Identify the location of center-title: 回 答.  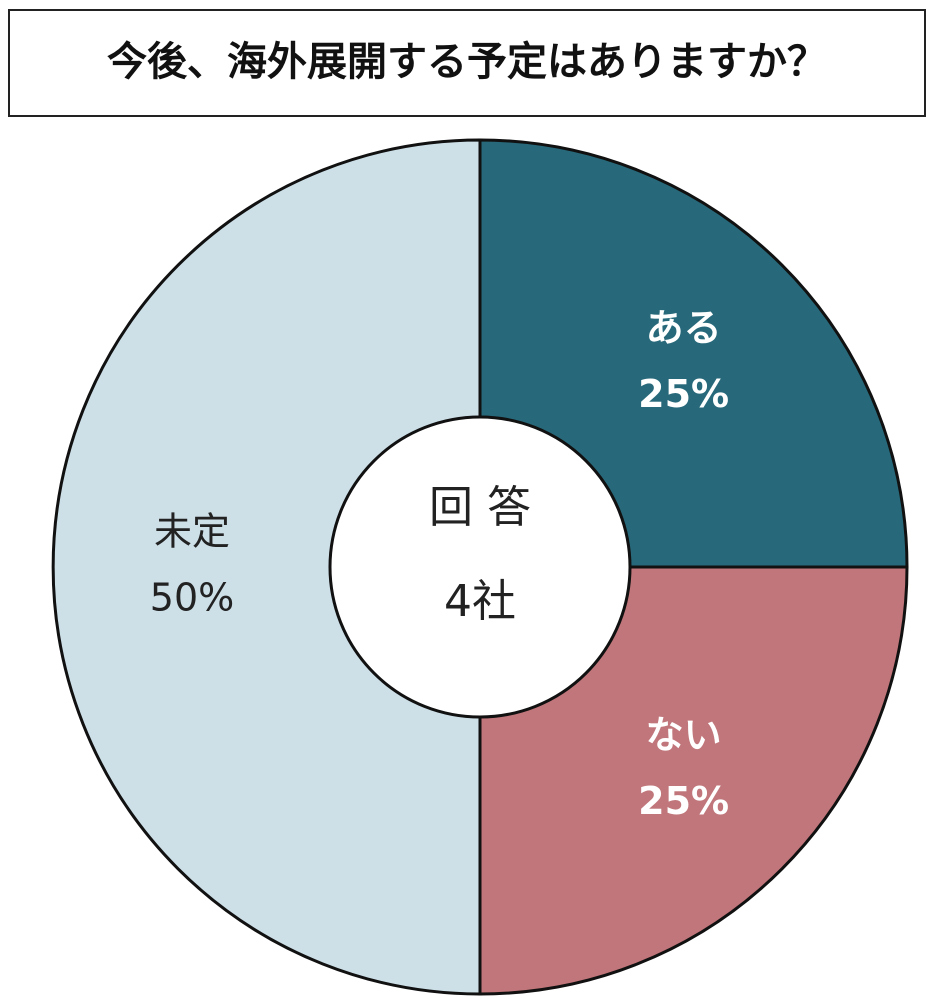
(480, 507).